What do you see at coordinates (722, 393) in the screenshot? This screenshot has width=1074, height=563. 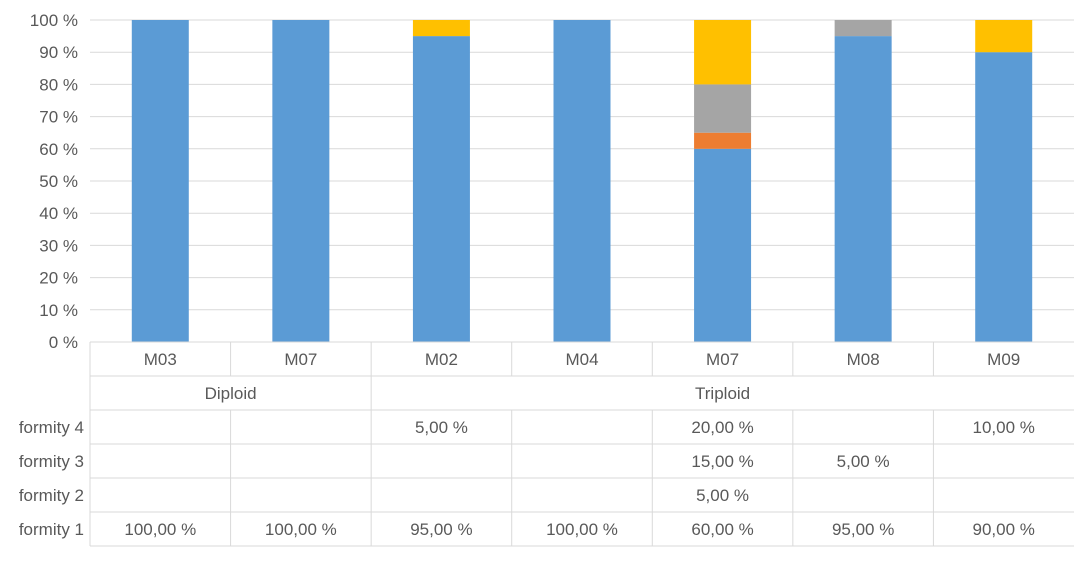 I see `group-label: Triploid` at bounding box center [722, 393].